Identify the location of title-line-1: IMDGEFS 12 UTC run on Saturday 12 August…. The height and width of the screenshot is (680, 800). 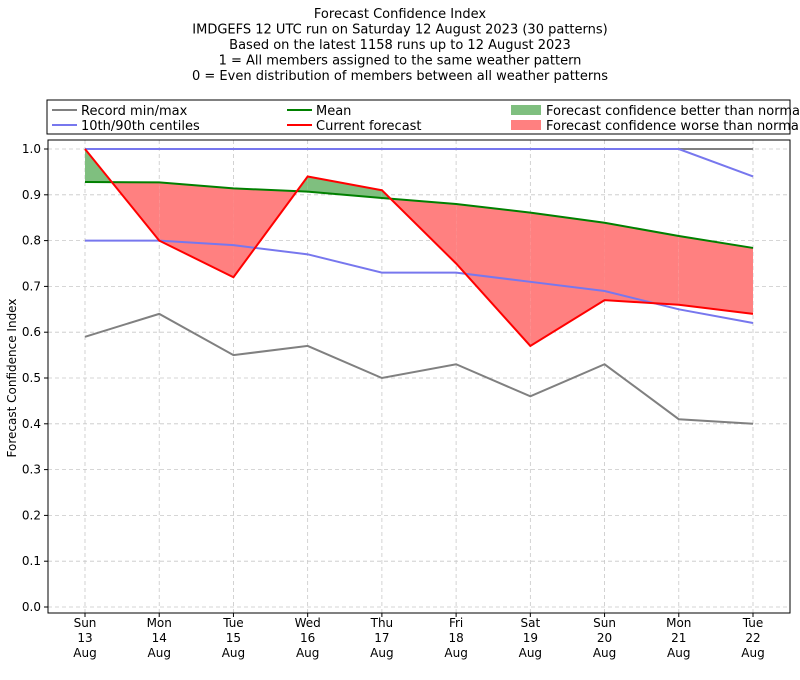
(399, 30).